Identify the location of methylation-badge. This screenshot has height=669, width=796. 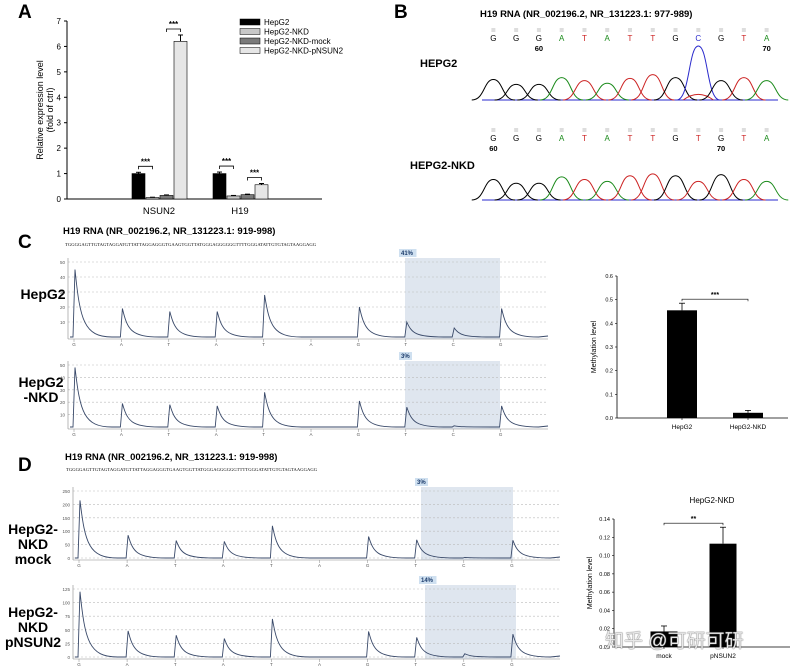
(421, 482).